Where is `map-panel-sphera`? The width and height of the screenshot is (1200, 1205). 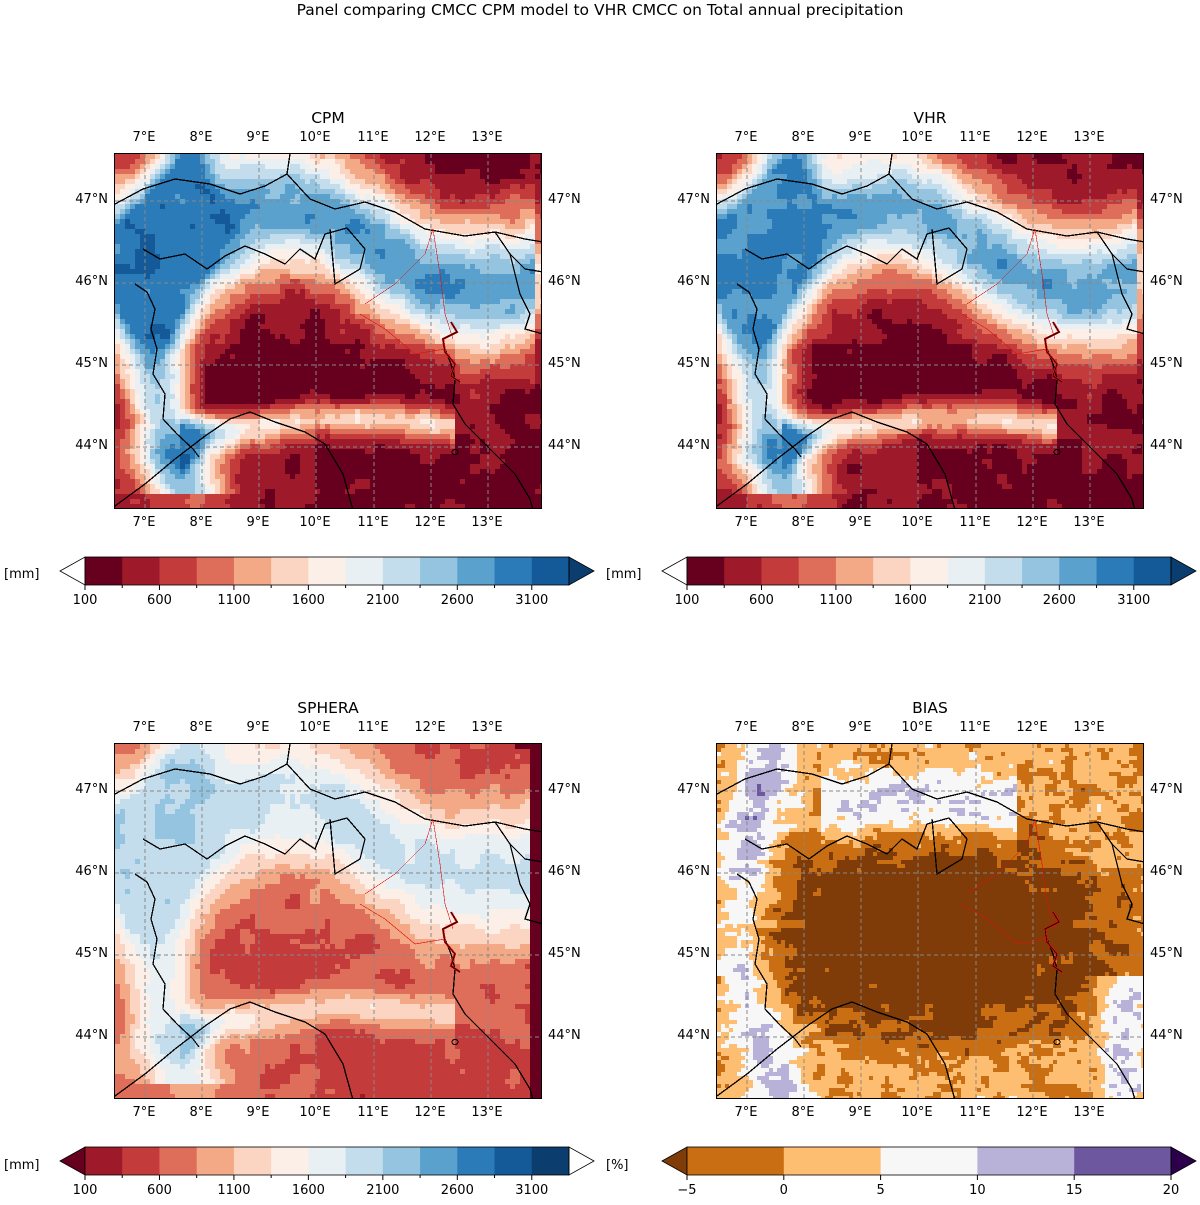
map-panel-sphera is located at coordinates (328, 921).